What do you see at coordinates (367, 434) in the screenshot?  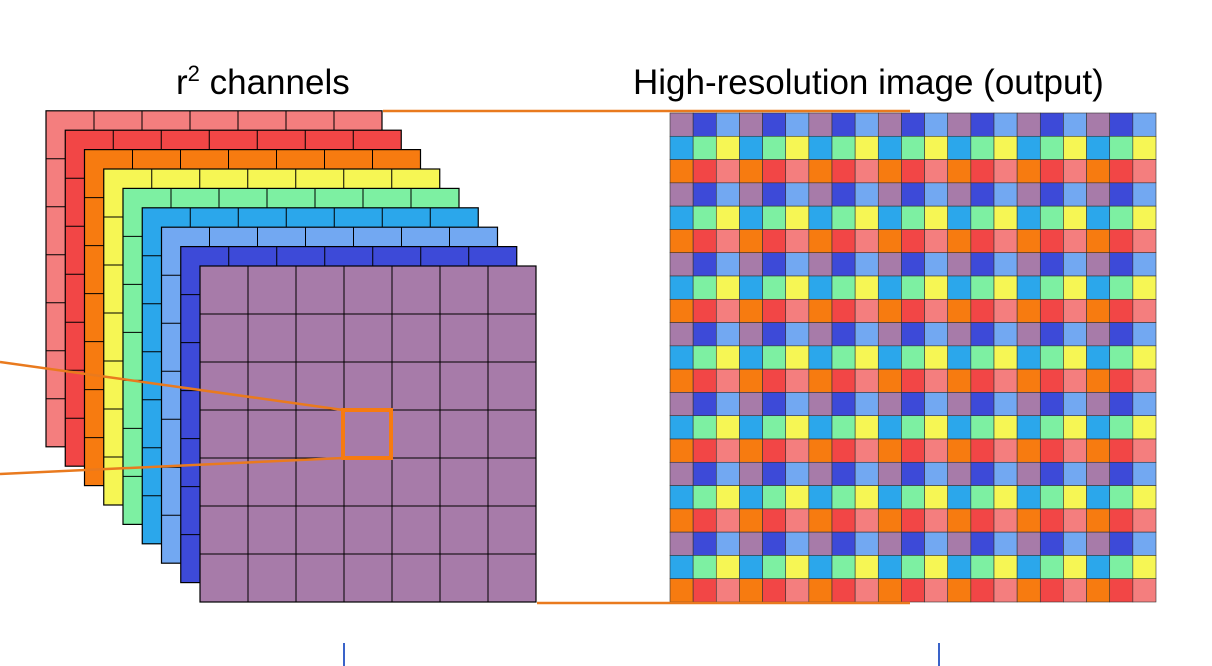 I see `highlight-cell` at bounding box center [367, 434].